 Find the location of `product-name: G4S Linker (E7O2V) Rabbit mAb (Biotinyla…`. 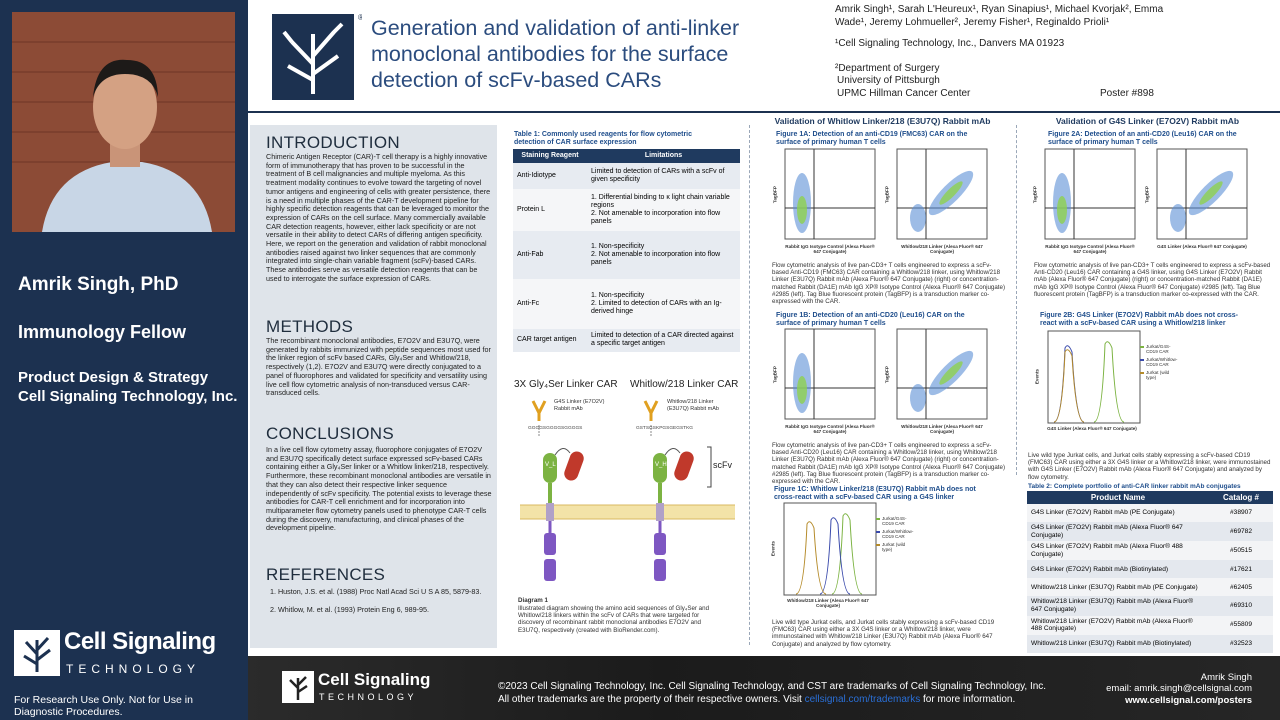

product-name: G4S Linker (E7O2V) Rabbit mAb (Biotinyla… is located at coordinates (1118, 569).